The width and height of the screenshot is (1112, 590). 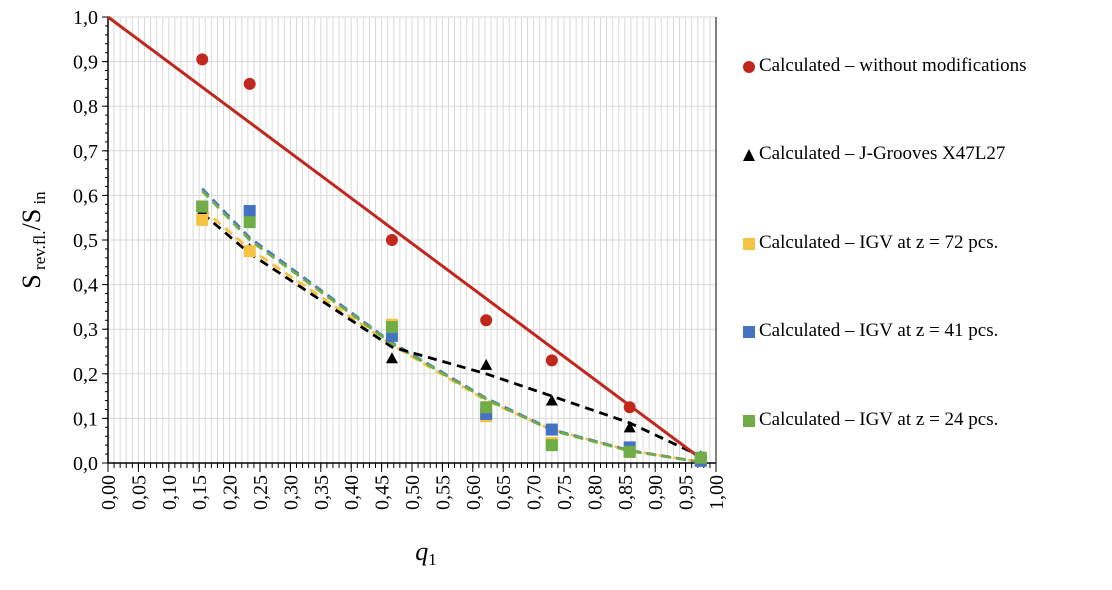 What do you see at coordinates (200, 492) in the screenshot?
I see `x-tick-label: 0,15` at bounding box center [200, 492].